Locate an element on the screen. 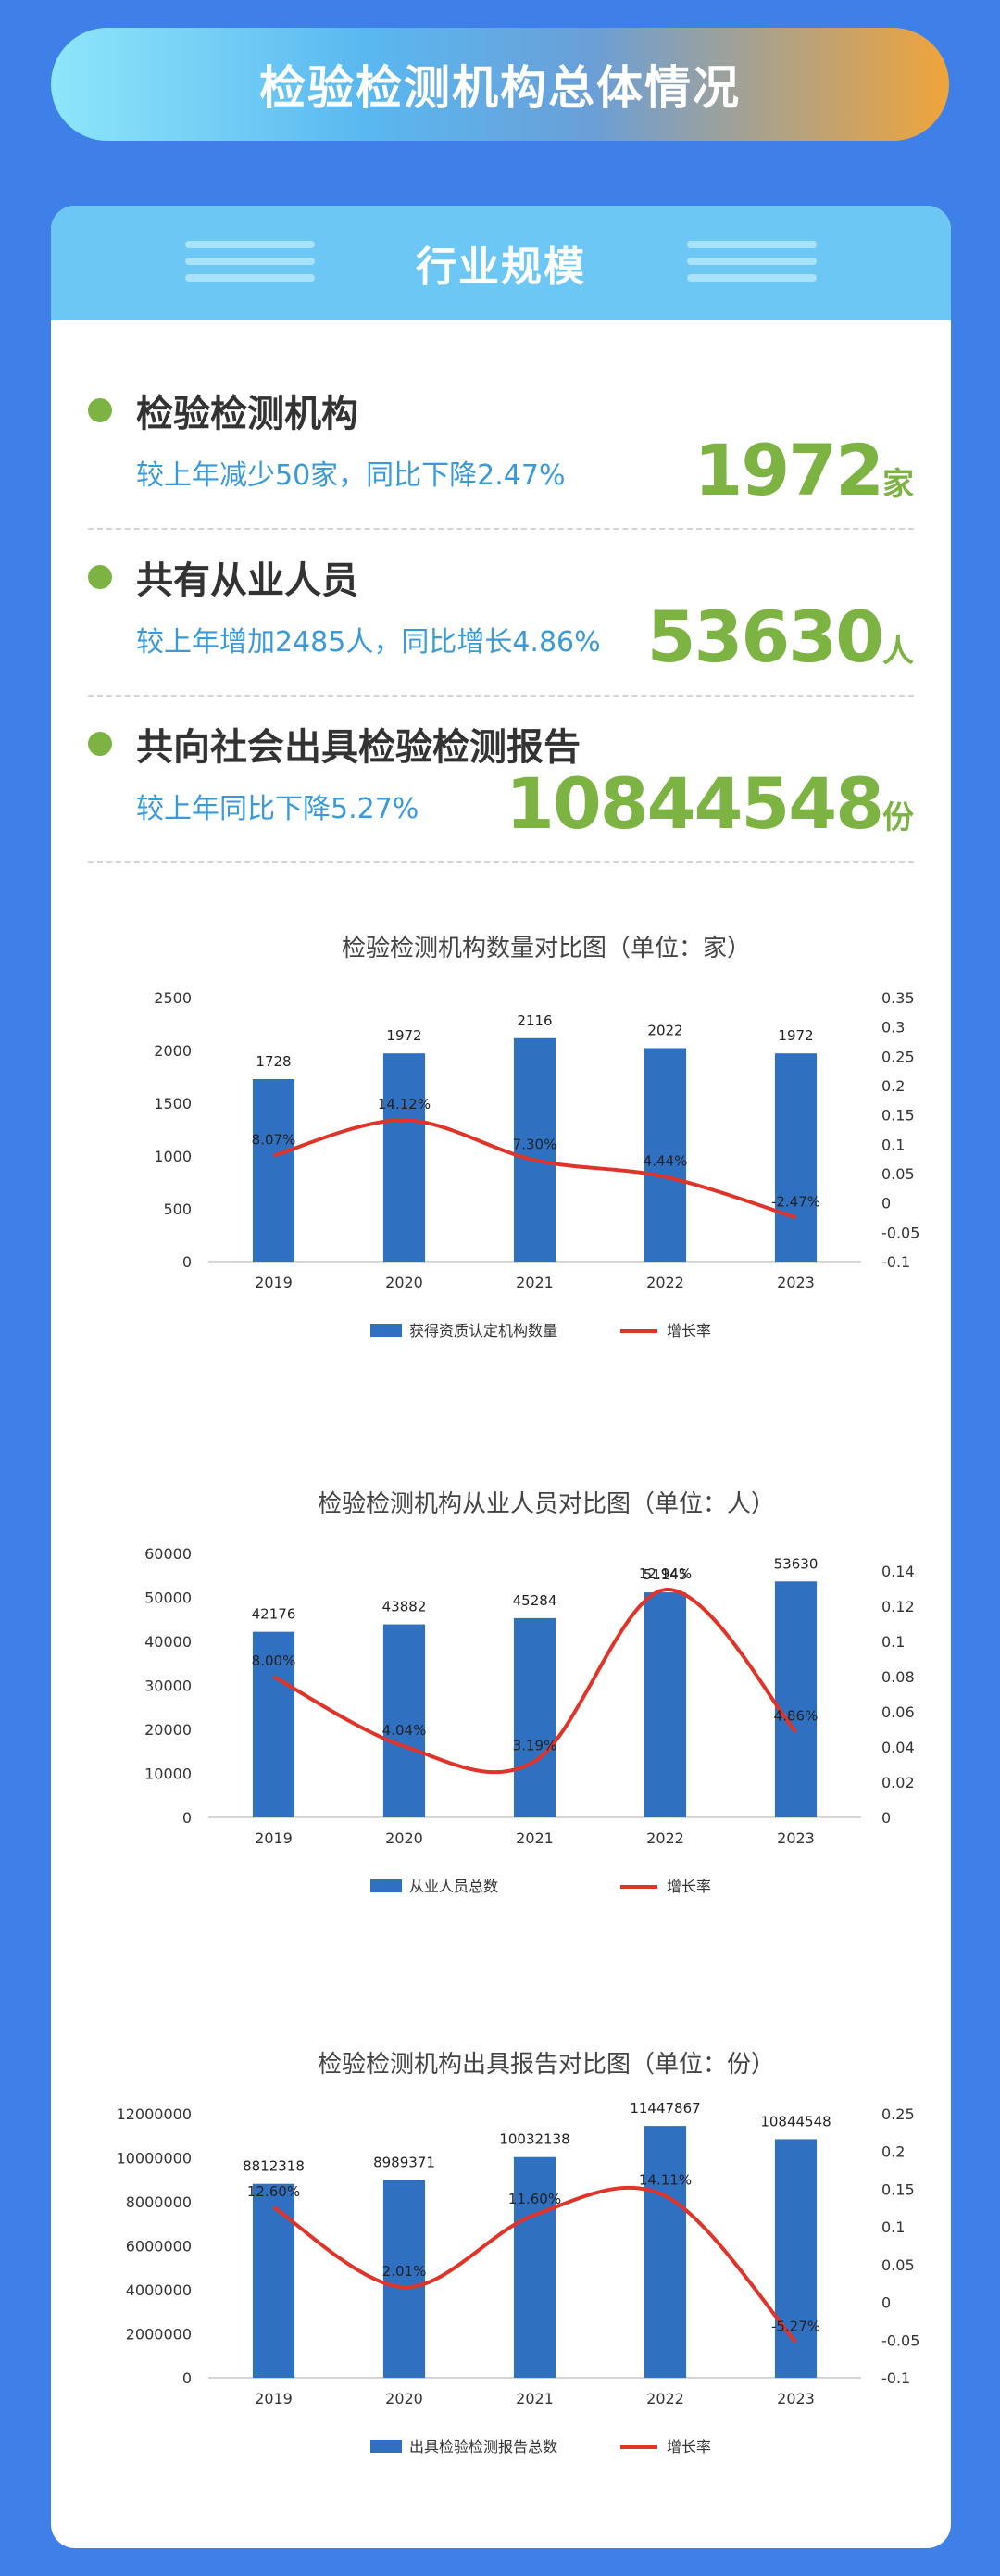  stat-value: 10844548份 is located at coordinates (710, 803).